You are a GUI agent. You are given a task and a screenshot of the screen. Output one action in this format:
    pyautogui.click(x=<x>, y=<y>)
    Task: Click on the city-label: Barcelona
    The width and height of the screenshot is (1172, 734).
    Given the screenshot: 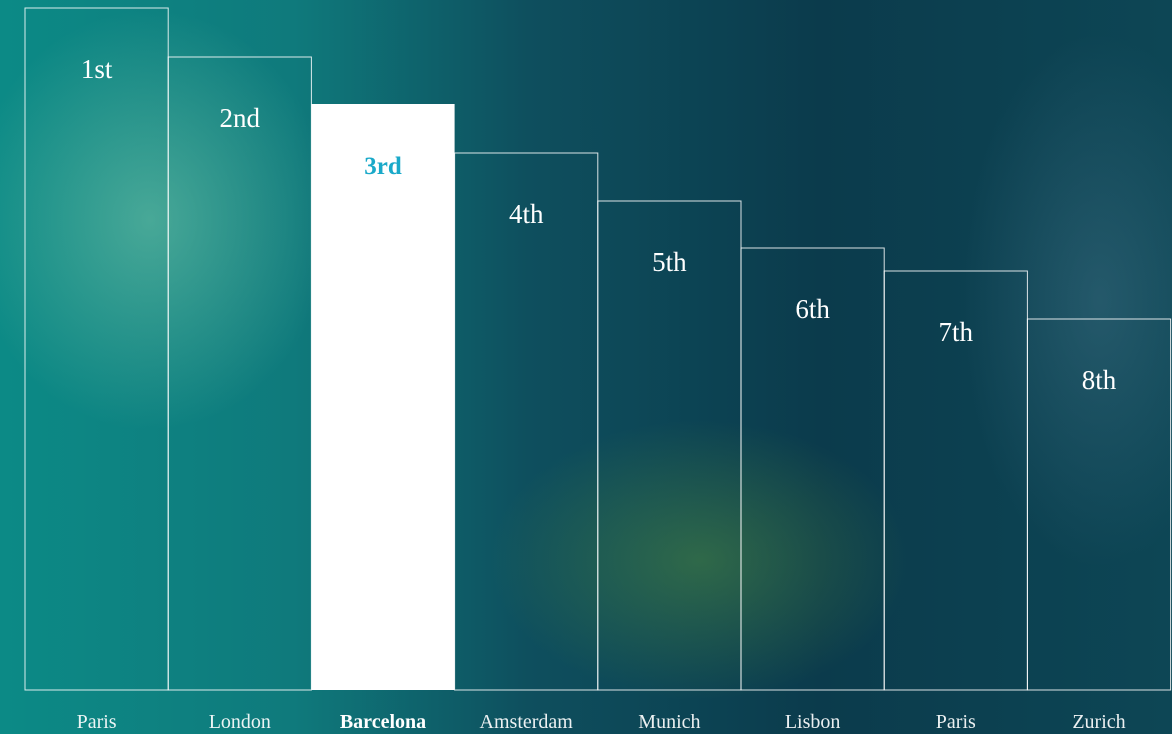 What is the action you would take?
    pyautogui.click(x=383, y=722)
    